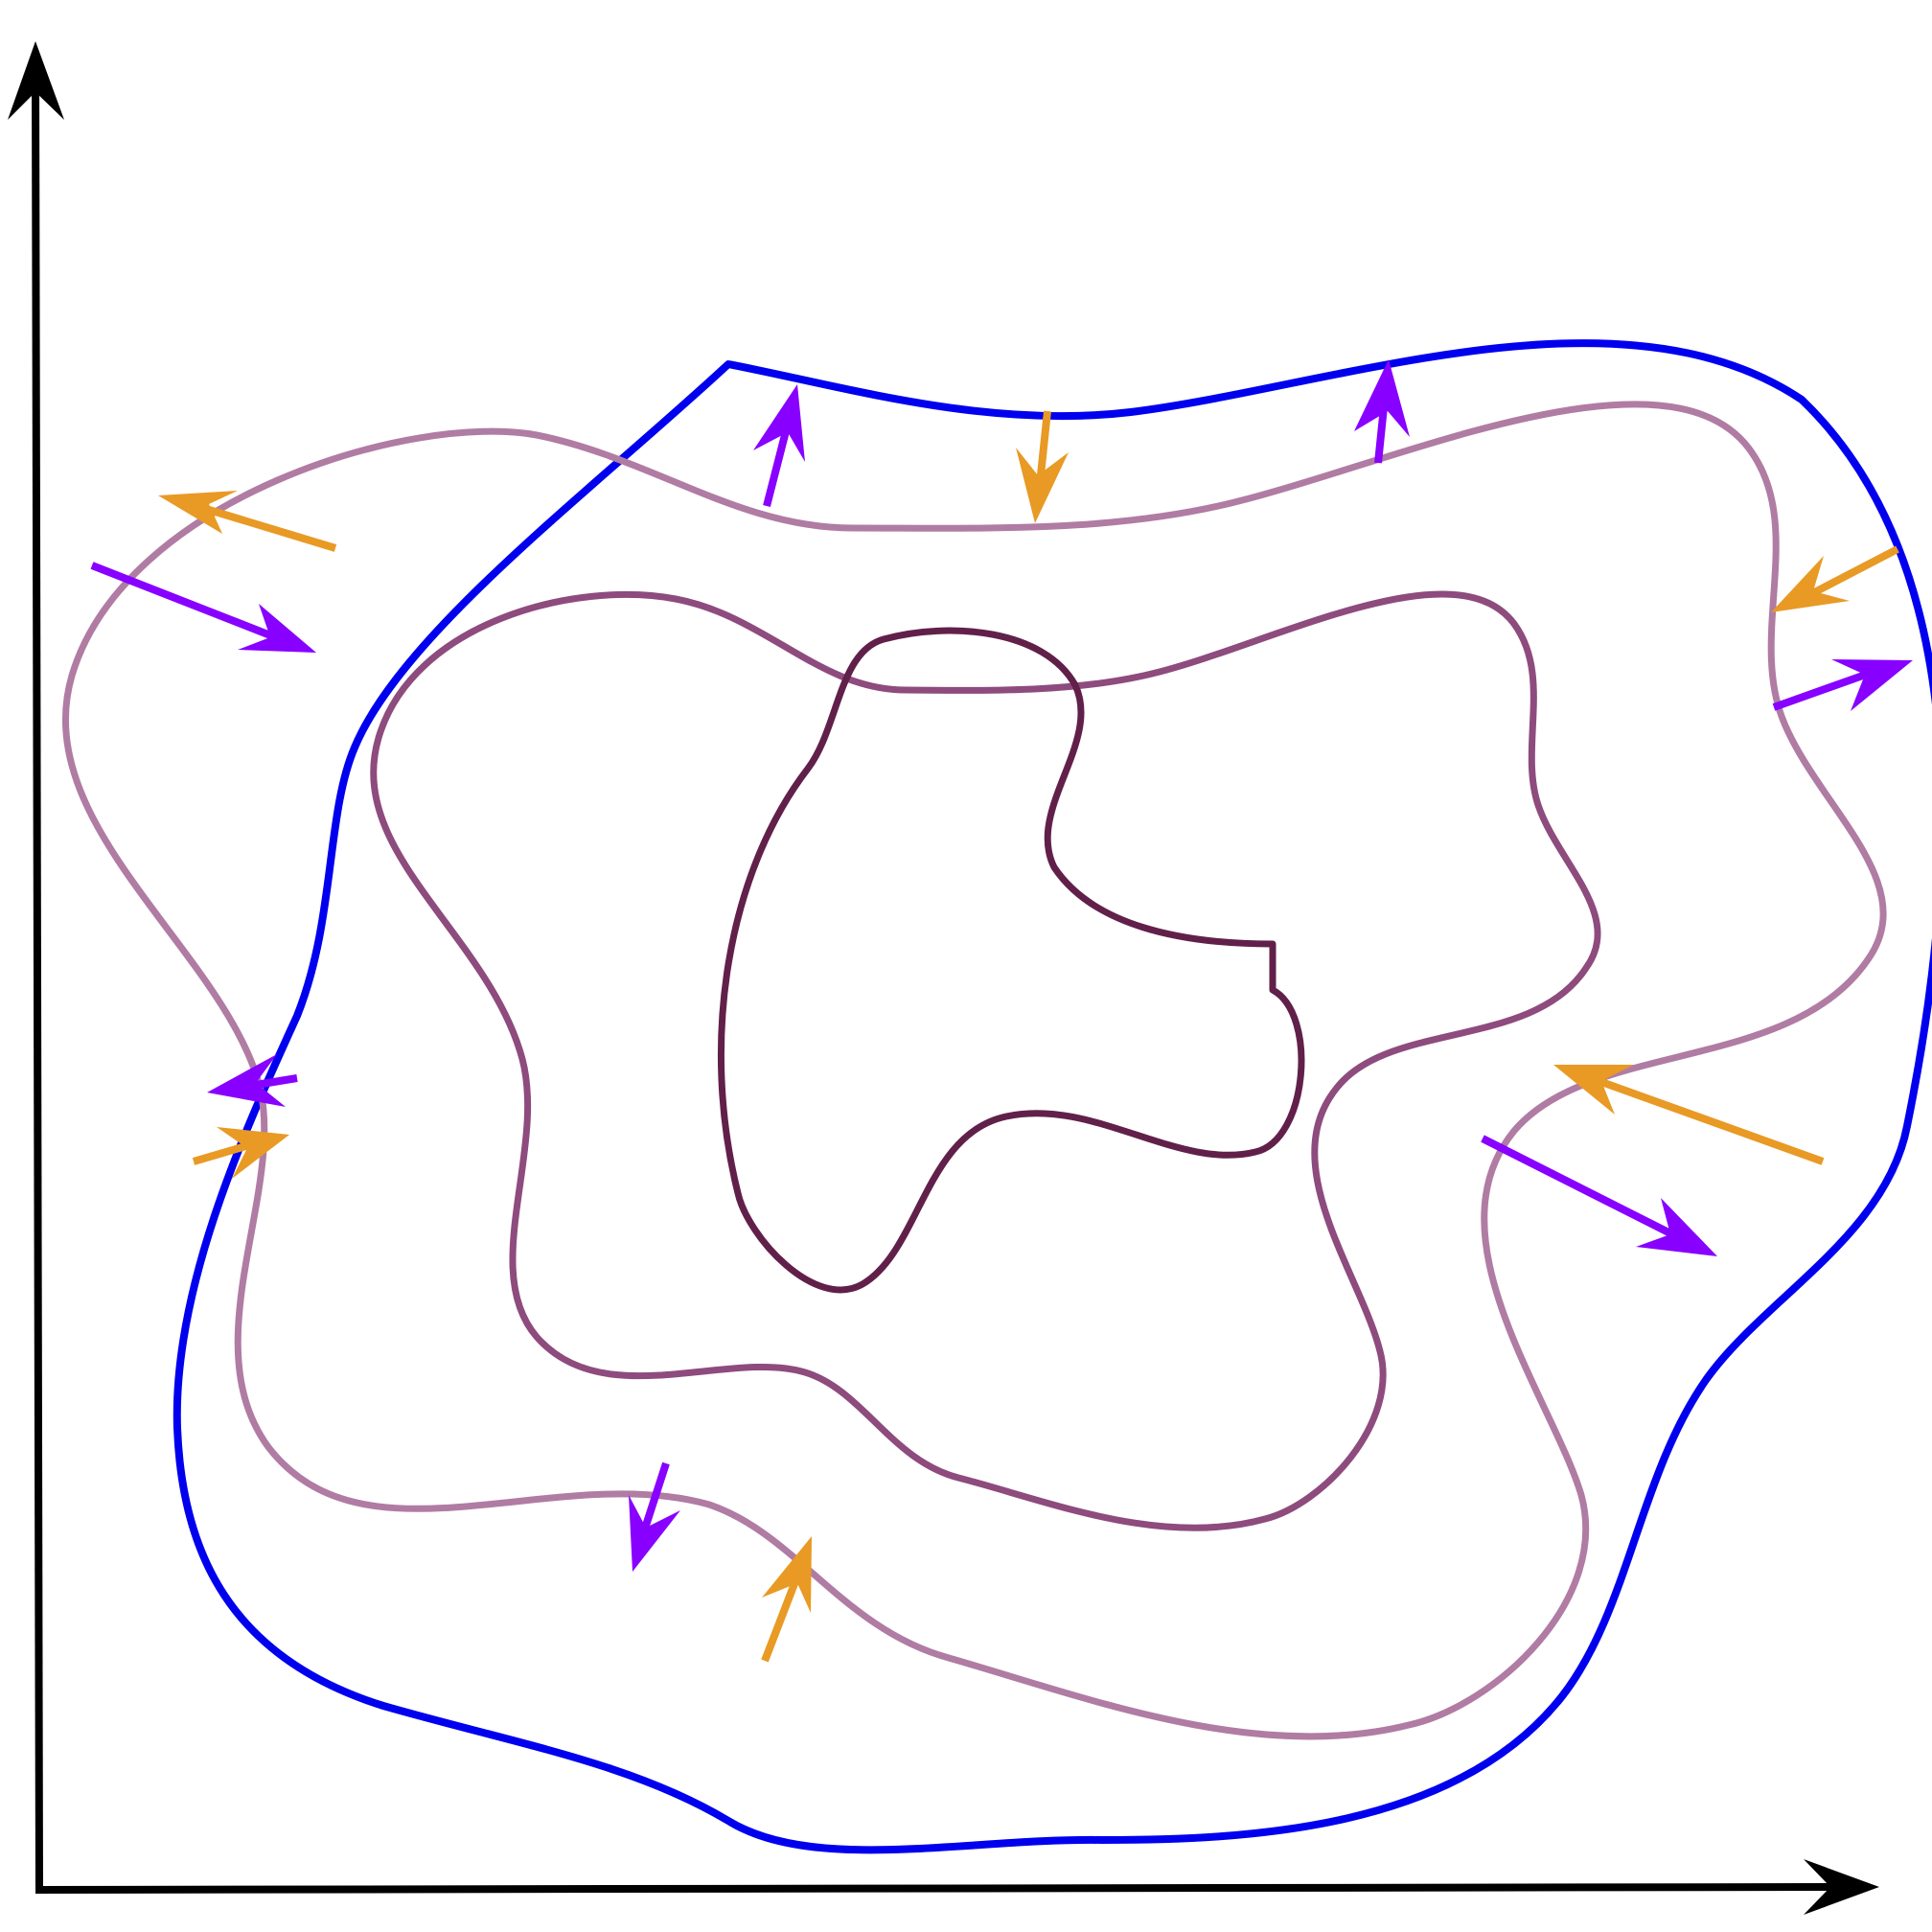  Describe the element at coordinates (1823, 689) in the screenshot. I see `violet-arrow-right` at that location.